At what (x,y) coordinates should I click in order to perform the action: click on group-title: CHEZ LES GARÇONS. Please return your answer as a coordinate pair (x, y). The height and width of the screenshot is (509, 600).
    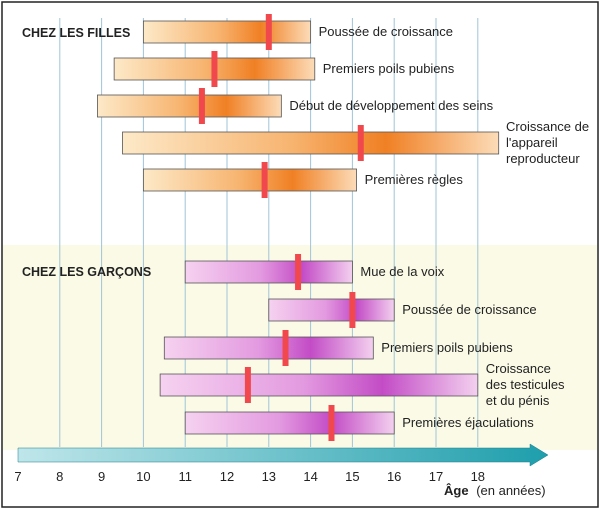
    Looking at the image, I should click on (86, 272).